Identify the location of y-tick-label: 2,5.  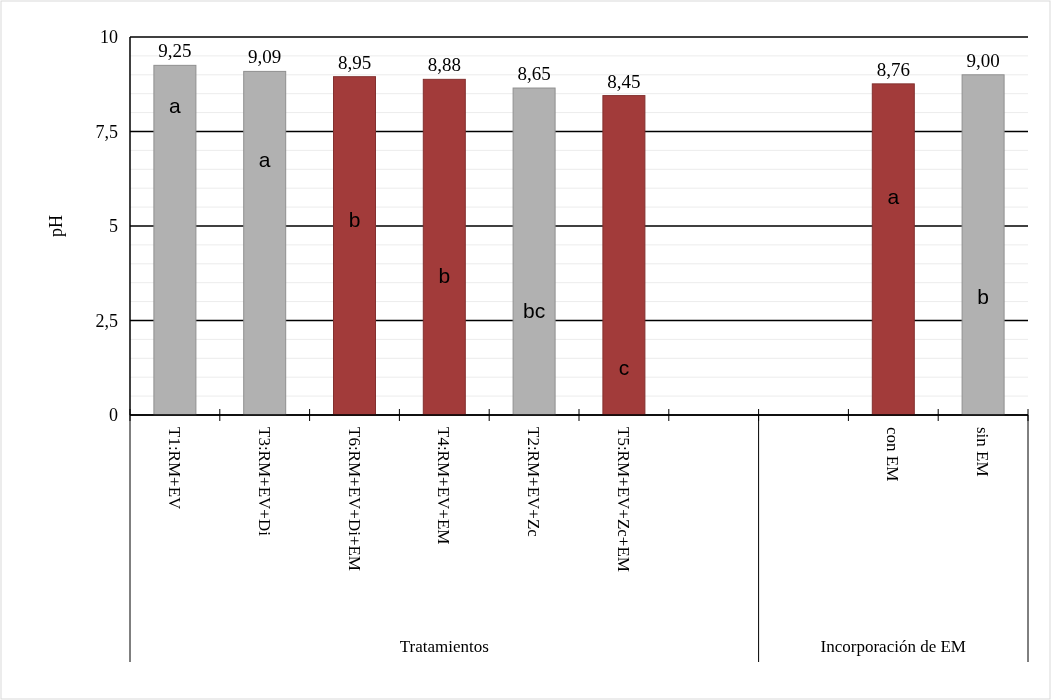
(106, 320).